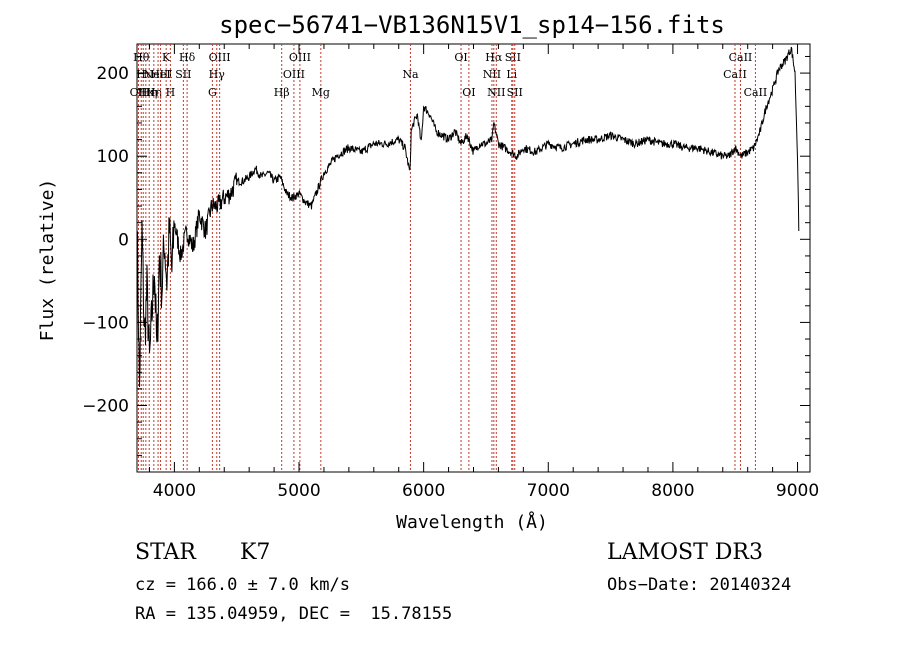  I want to click on y-tick-label: −100, so click(105, 323).